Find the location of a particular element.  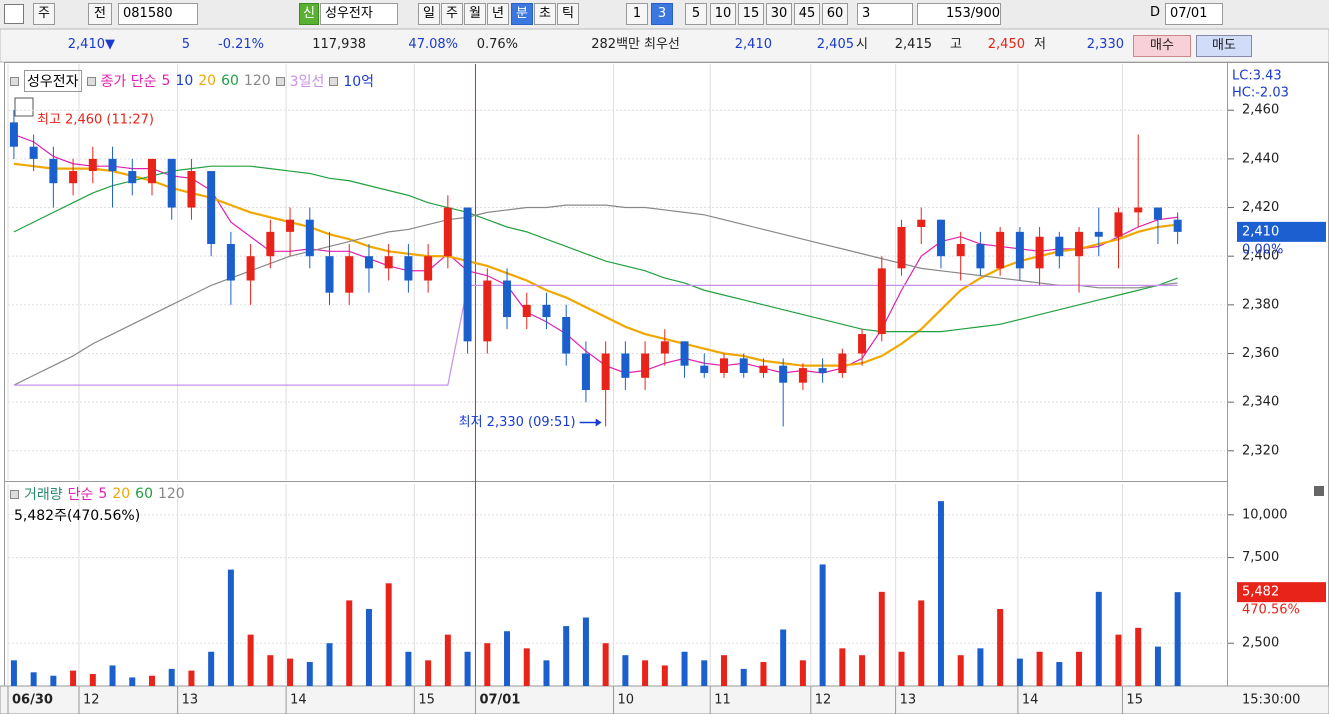

toolbar-item: 년 is located at coordinates (498, 14).